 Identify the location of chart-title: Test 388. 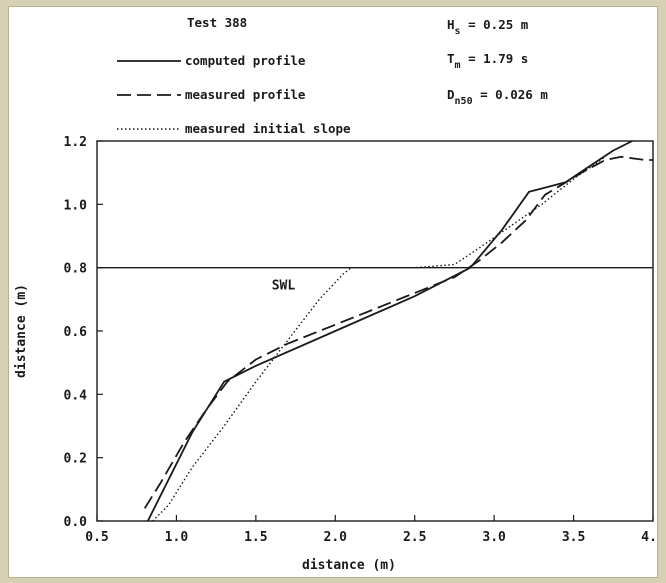
(217, 22).